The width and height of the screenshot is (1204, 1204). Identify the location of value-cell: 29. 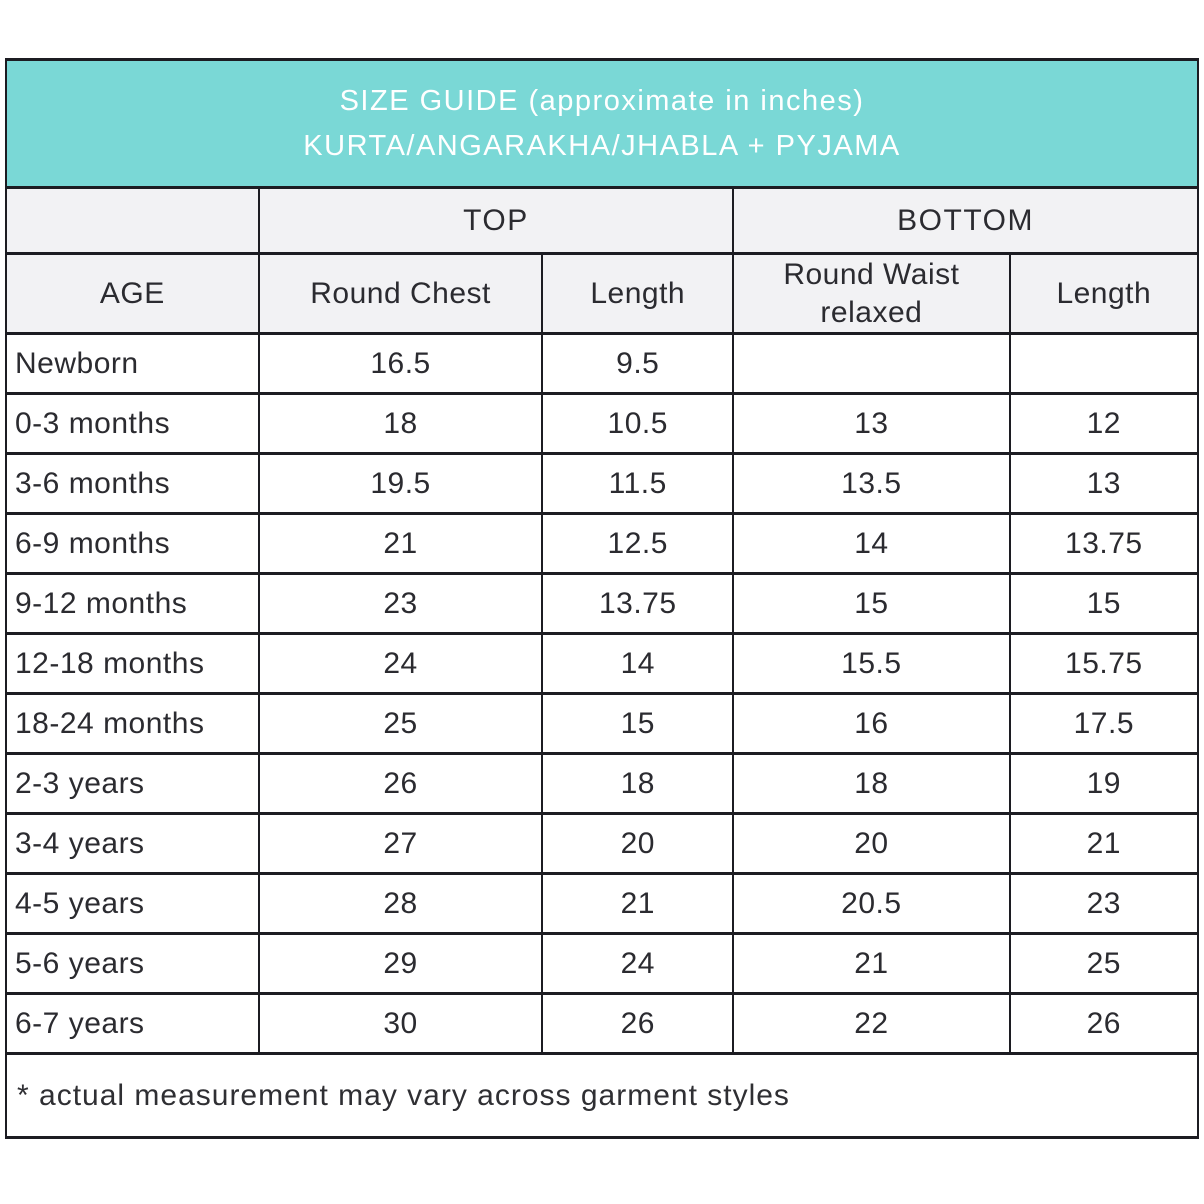
(400, 963).